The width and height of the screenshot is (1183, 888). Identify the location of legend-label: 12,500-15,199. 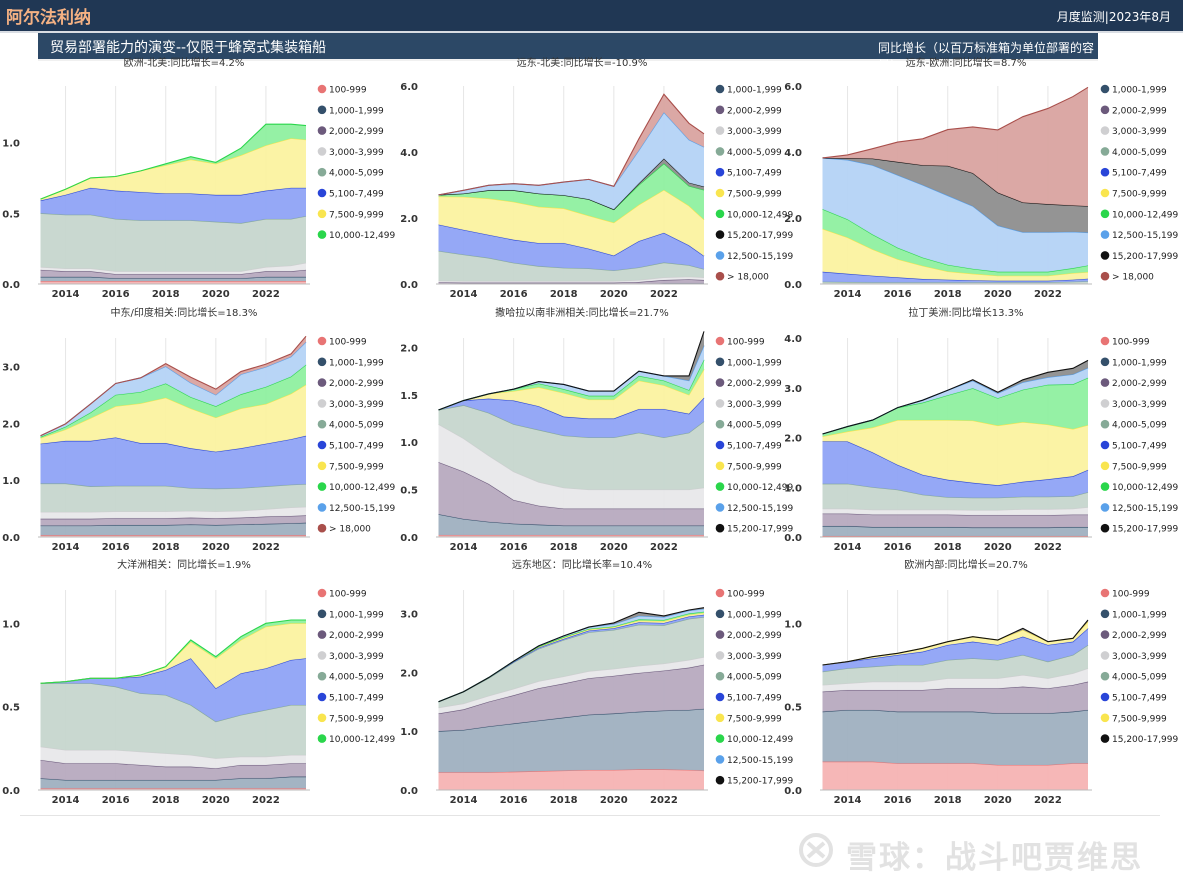
(760, 257).